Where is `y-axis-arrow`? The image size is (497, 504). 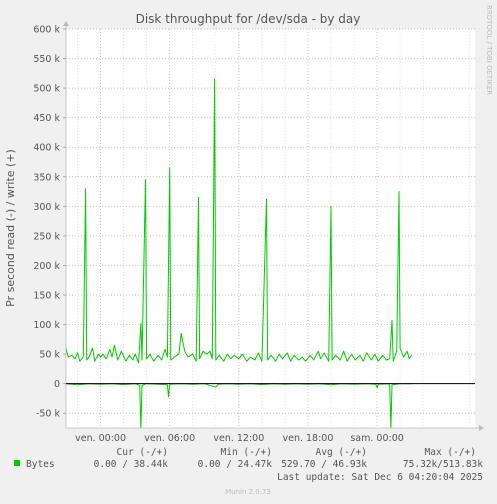 y-axis-arrow is located at coordinates (66, 23).